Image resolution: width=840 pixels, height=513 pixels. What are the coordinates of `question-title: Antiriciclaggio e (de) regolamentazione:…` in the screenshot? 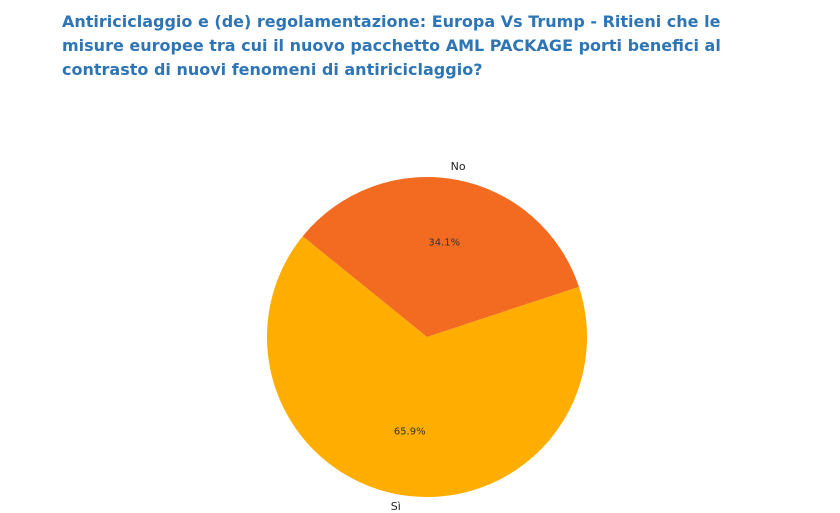 It's located at (391, 45).